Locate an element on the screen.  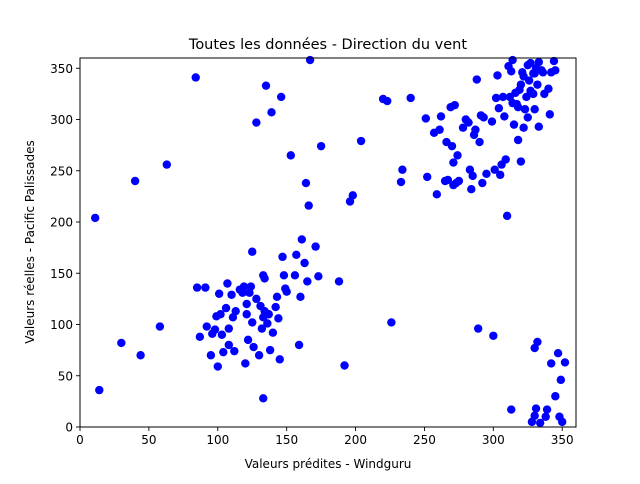
y-tick-label: 200 is located at coordinates (61, 223).